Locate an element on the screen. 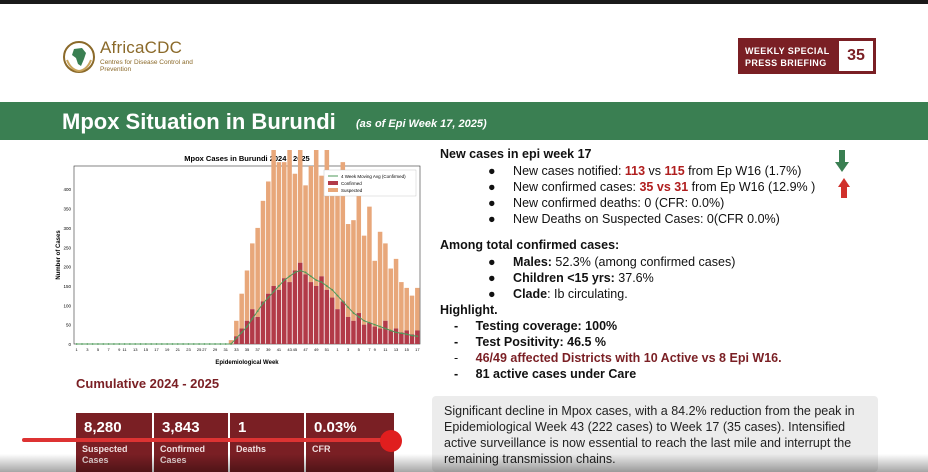 This screenshot has height=472, width=928. bullet-new-deaths: ● New confirmed deaths: 0 (CFR: 0.0%) is located at coordinates (606, 203).